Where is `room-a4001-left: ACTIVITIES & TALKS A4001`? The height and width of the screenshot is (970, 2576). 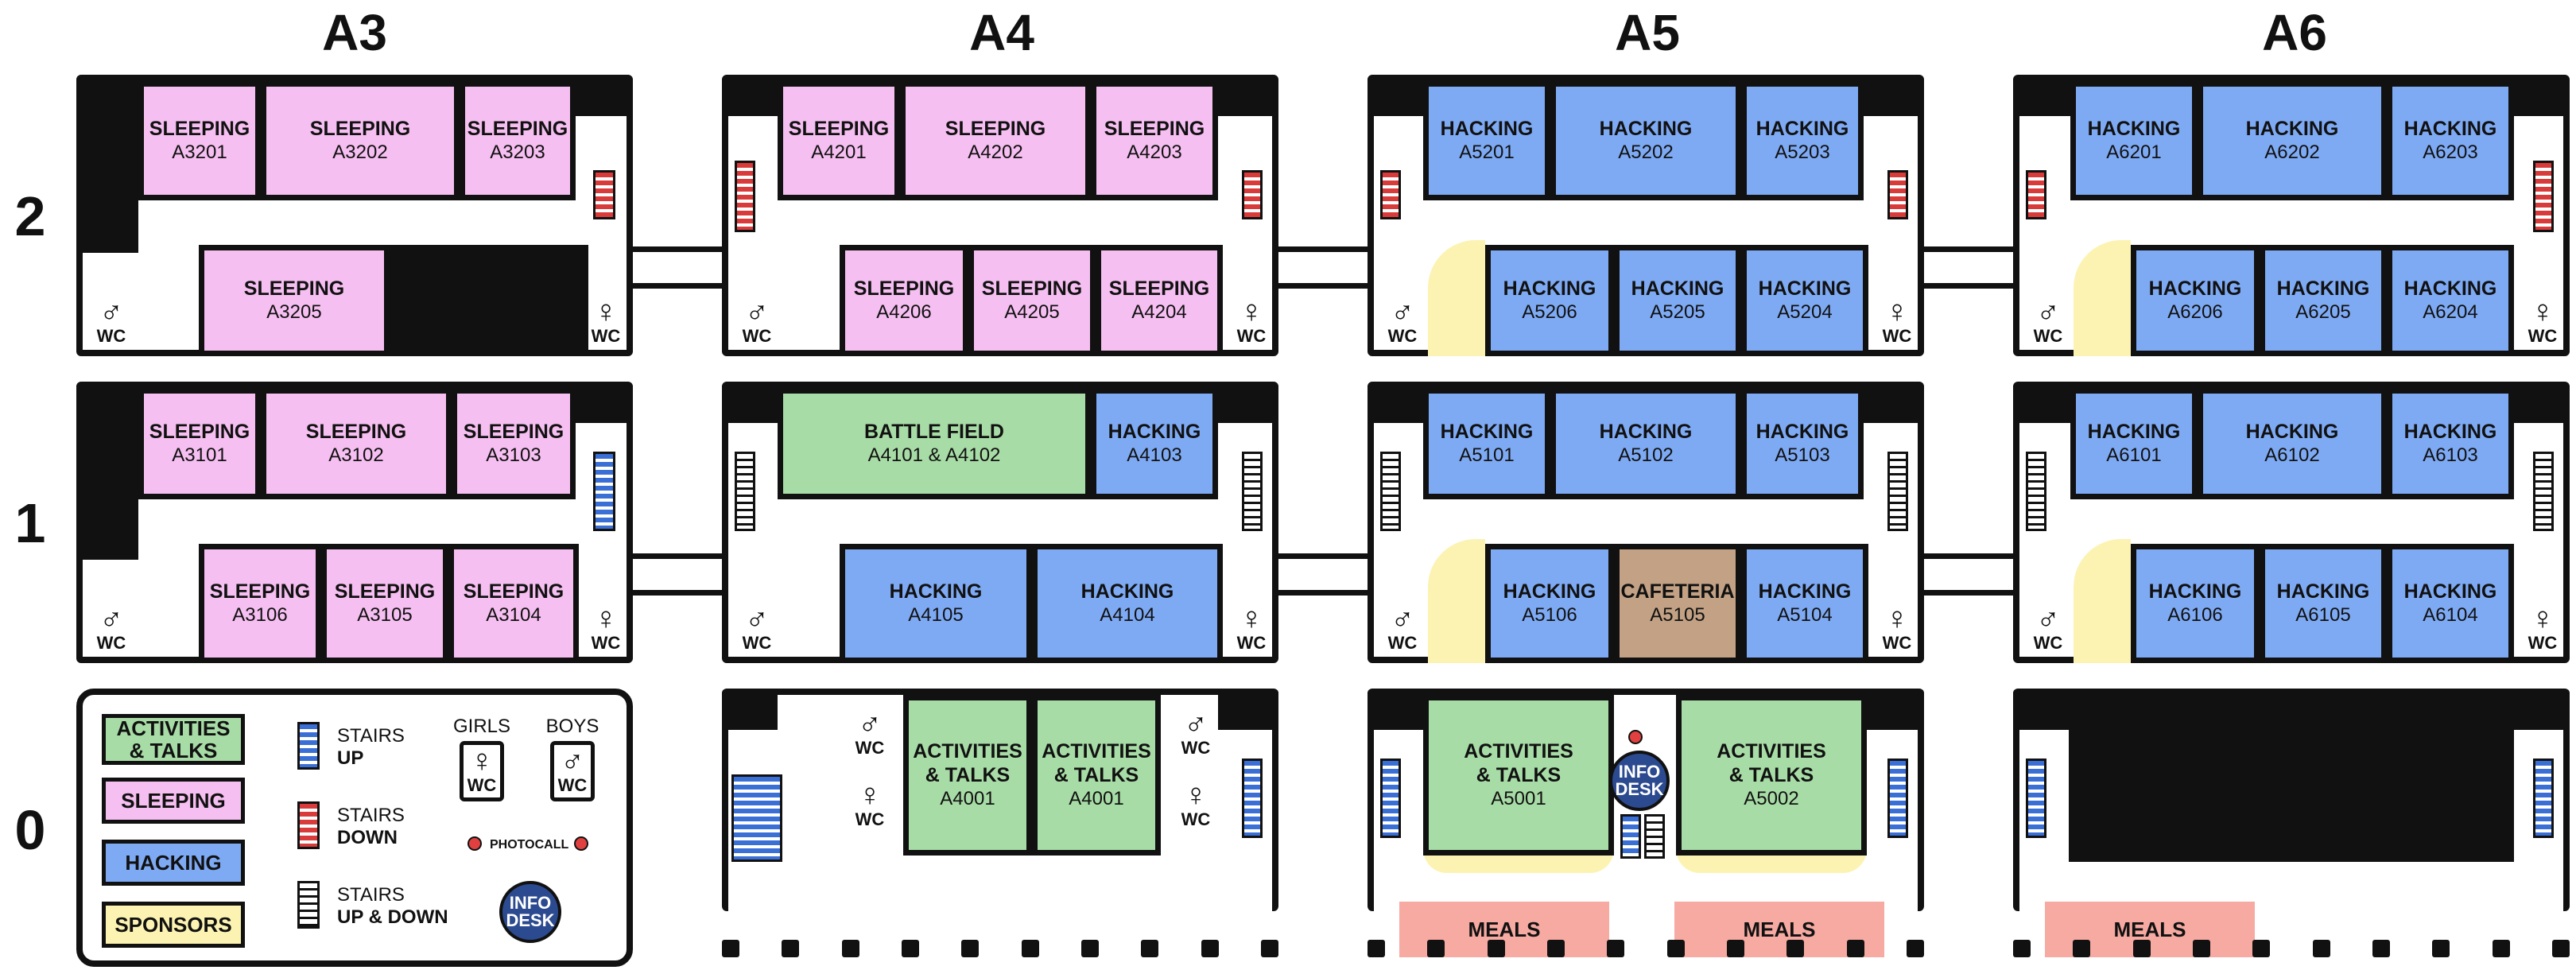
room-a4001-left: ACTIVITIES & TALKS A4001 is located at coordinates (967, 775).